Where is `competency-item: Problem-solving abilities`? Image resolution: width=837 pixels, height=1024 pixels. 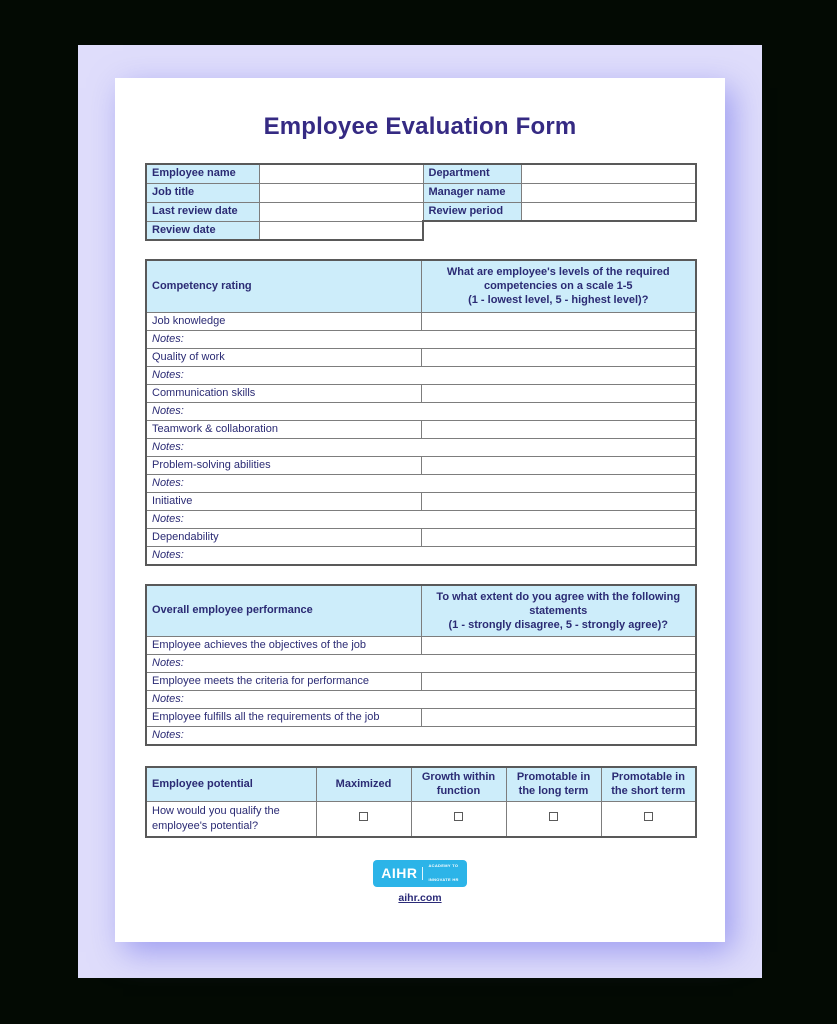 competency-item: Problem-solving abilities is located at coordinates (283, 465).